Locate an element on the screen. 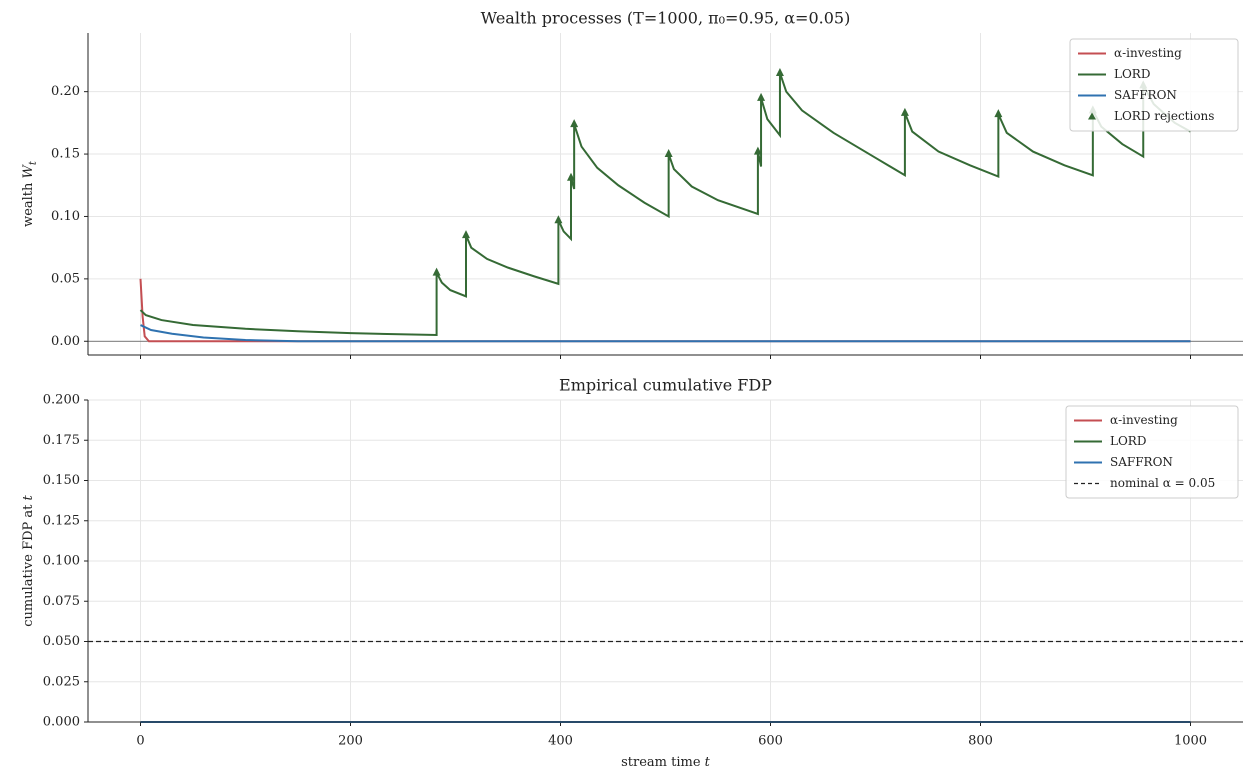  y-tick-label: 0.20 is located at coordinates (65, 91).